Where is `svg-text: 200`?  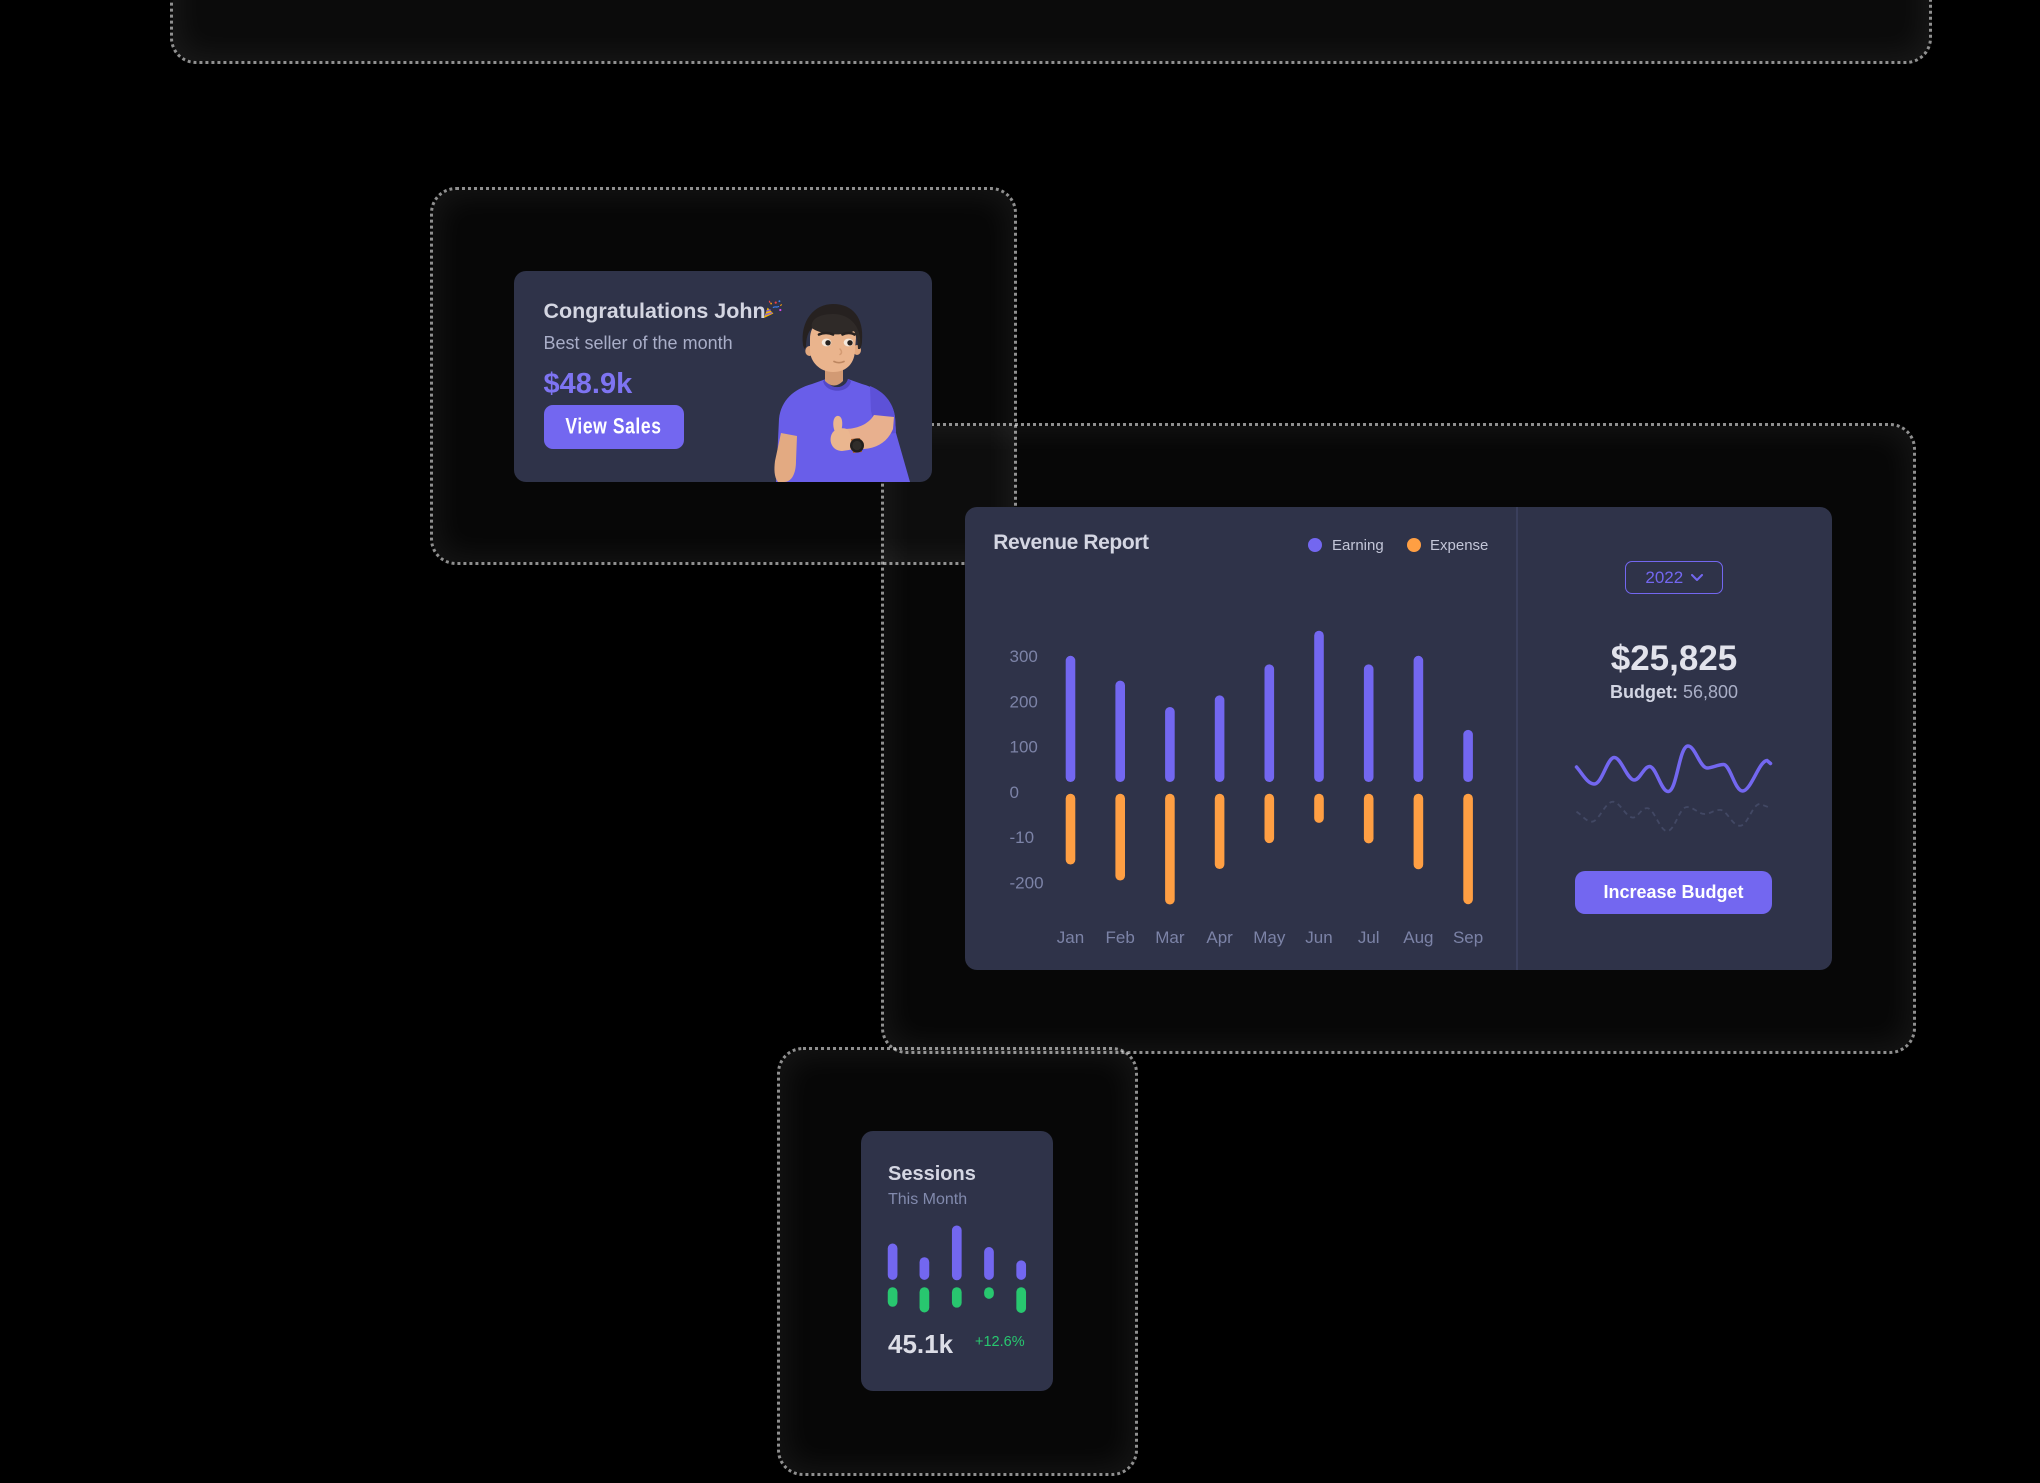
svg-text: 200 is located at coordinates (1023, 701).